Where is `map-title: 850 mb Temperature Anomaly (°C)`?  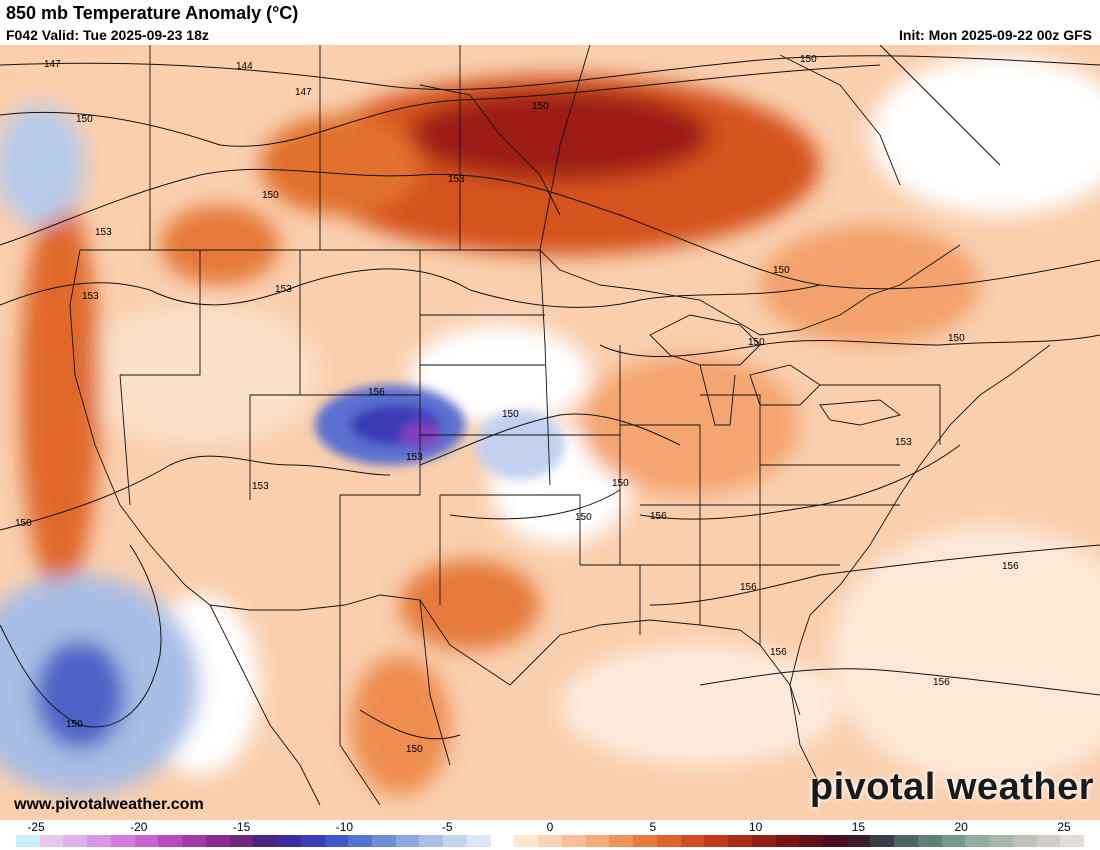
map-title: 850 mb Temperature Anomaly (°C) is located at coordinates (152, 13).